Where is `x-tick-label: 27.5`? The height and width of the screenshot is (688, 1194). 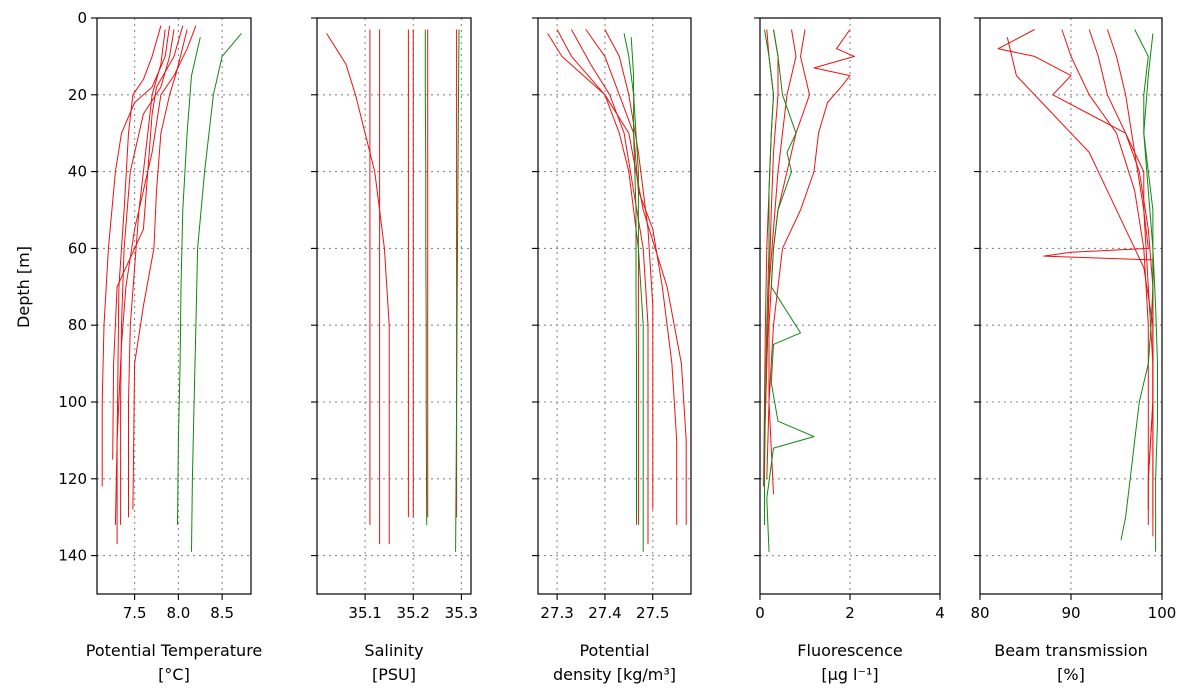 x-tick-label: 27.5 is located at coordinates (652, 613).